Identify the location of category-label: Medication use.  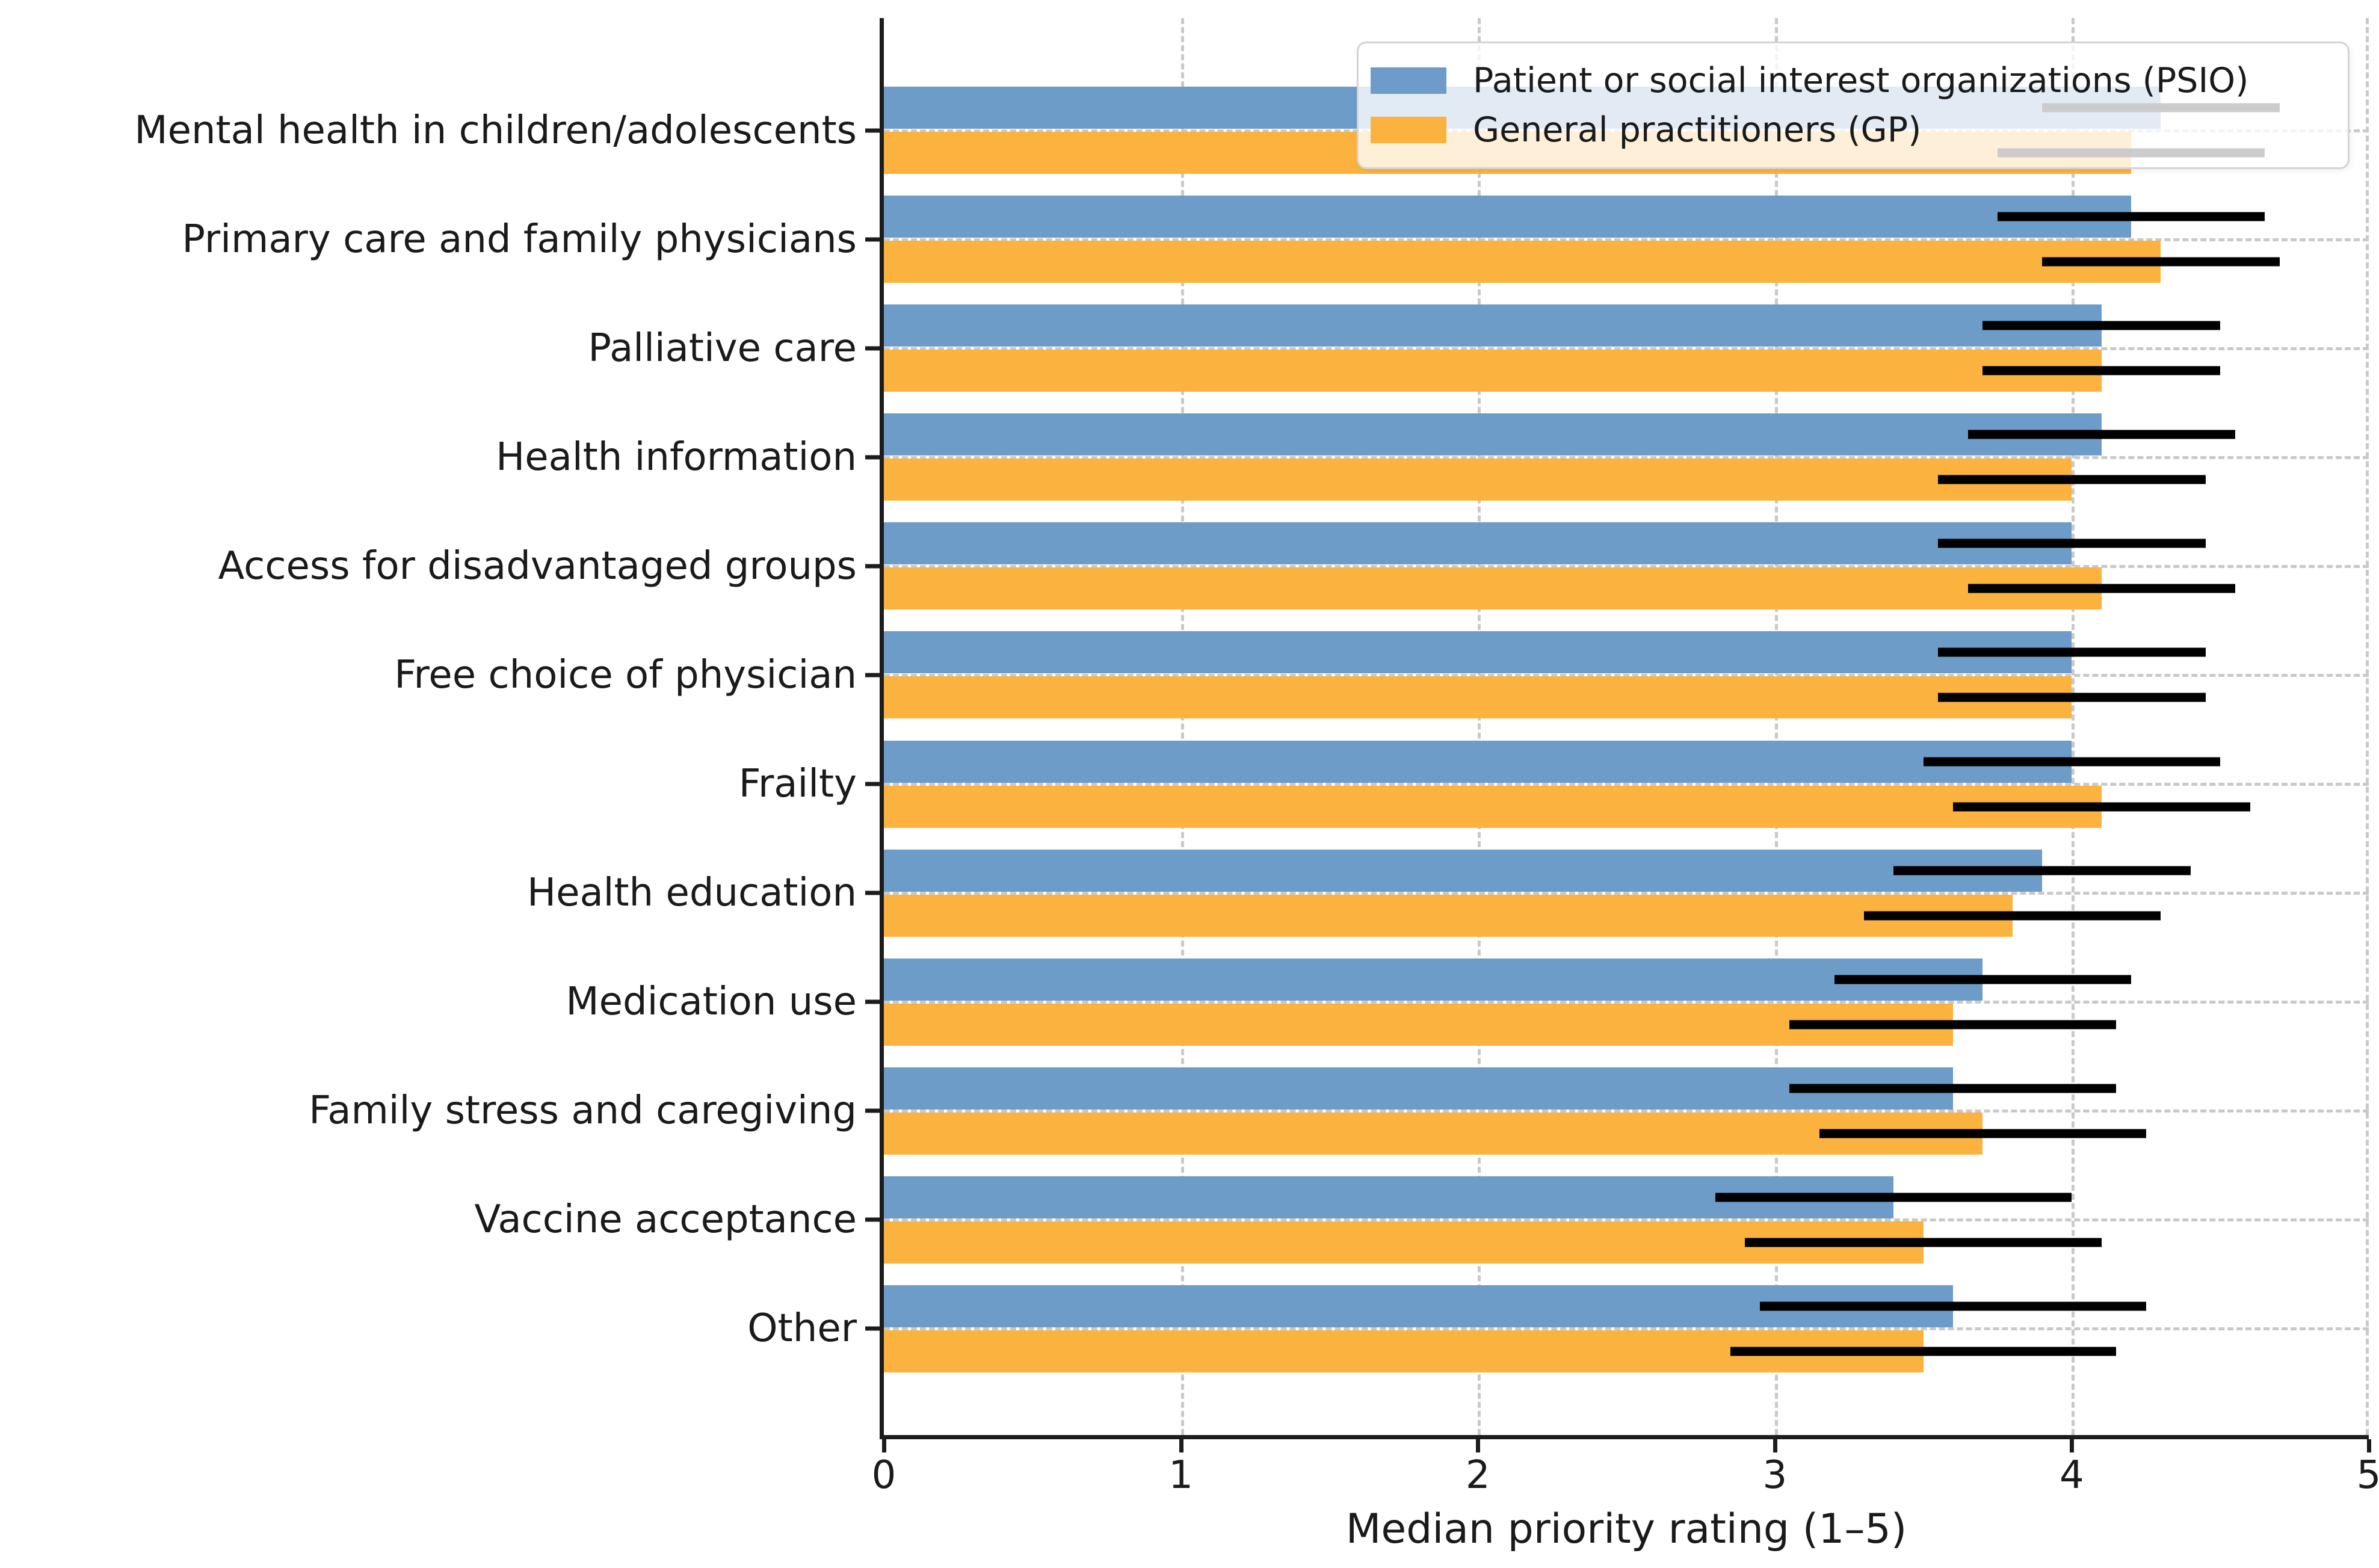
(711, 1001).